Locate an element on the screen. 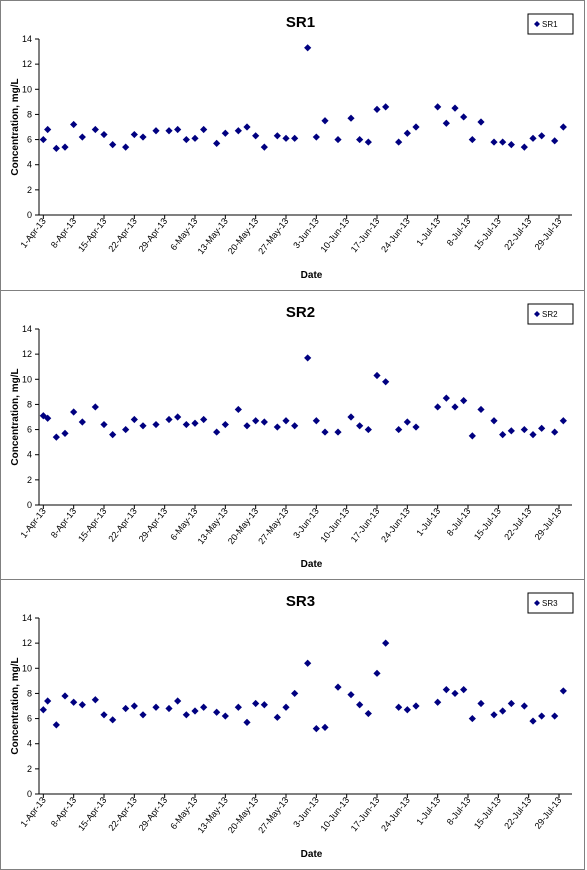 This screenshot has width=587, height=870. y-tick-label: 2 is located at coordinates (29, 190).